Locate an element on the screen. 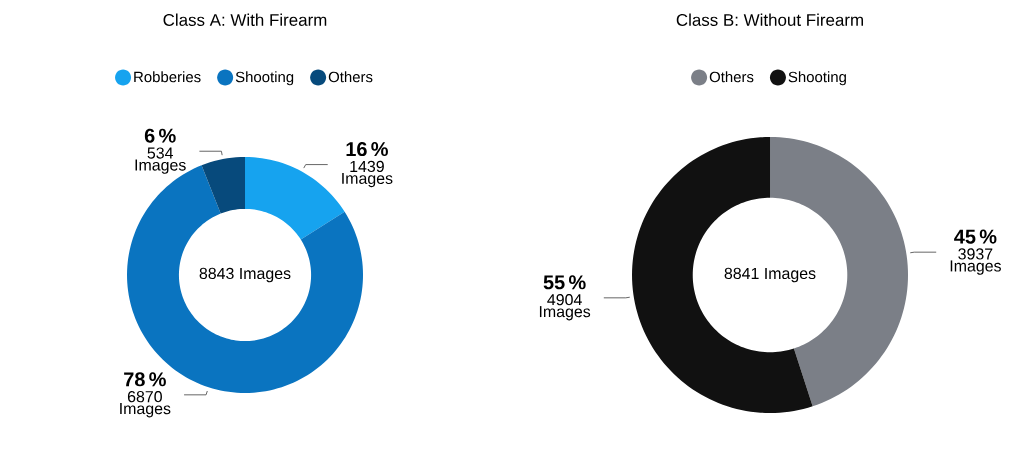  chart-title: Class A: With Firearm is located at coordinates (245, 19).